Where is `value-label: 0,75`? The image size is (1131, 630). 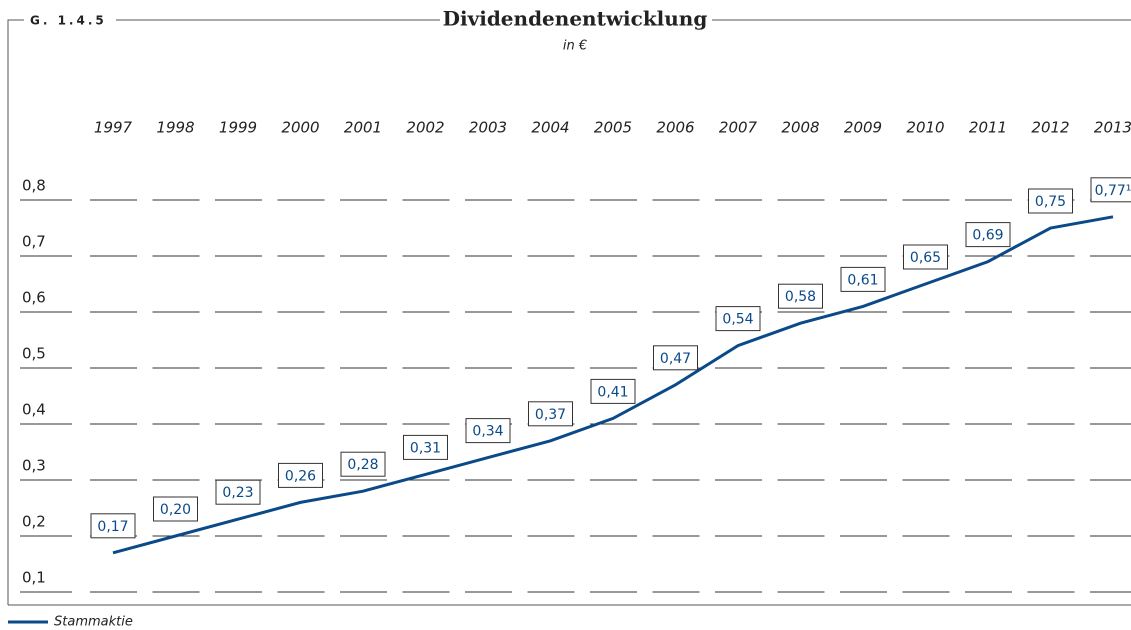 value-label: 0,75 is located at coordinates (1050, 202).